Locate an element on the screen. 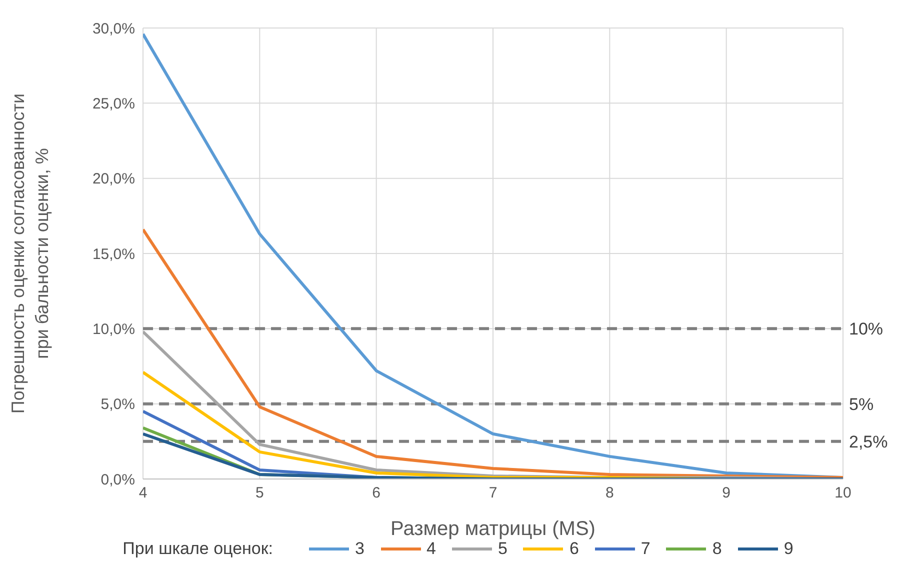 Image resolution: width=899 pixels, height=577 pixels. y-tick-label: 5,0% is located at coordinates (117, 405).